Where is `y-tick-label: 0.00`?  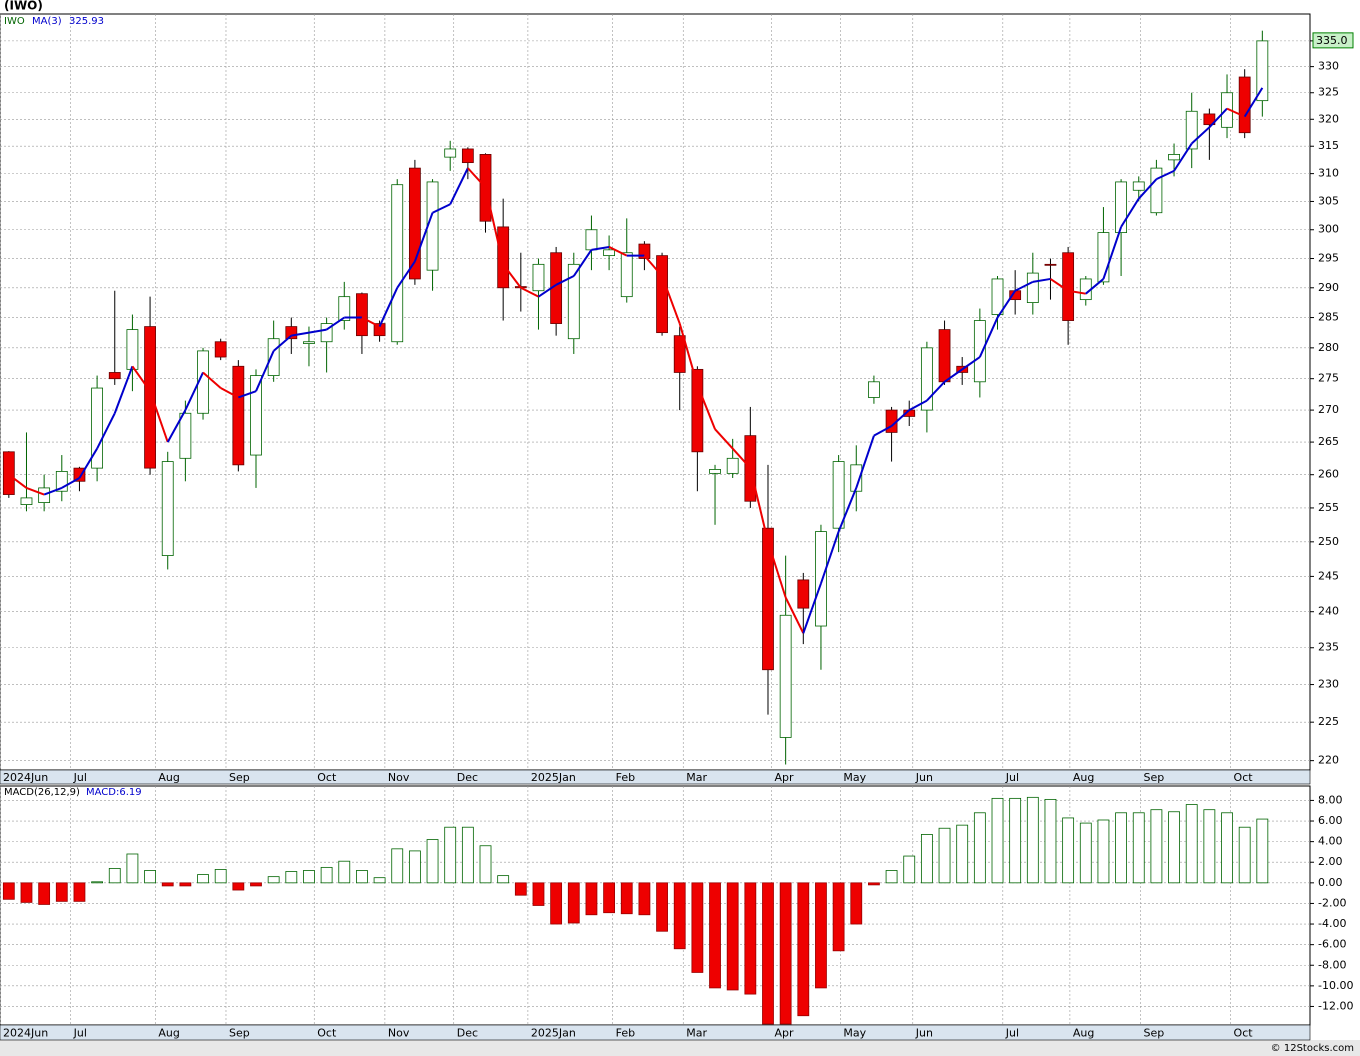 y-tick-label: 0.00 is located at coordinates (1330, 882).